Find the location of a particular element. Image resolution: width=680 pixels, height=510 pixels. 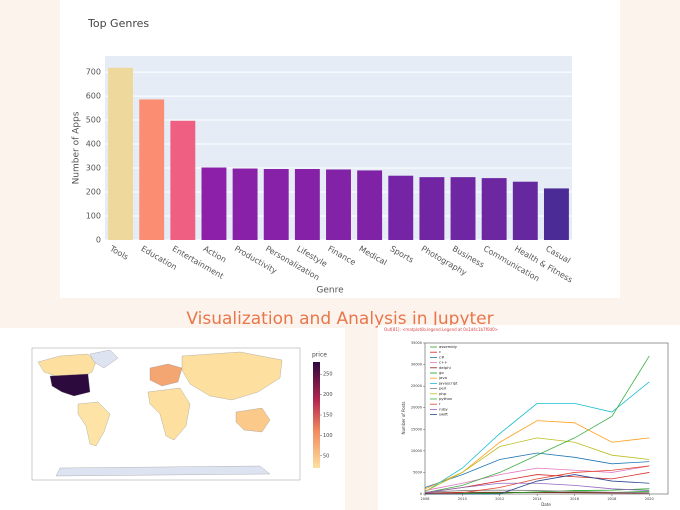

y-tick-label: 500 is located at coordinates (93, 120).